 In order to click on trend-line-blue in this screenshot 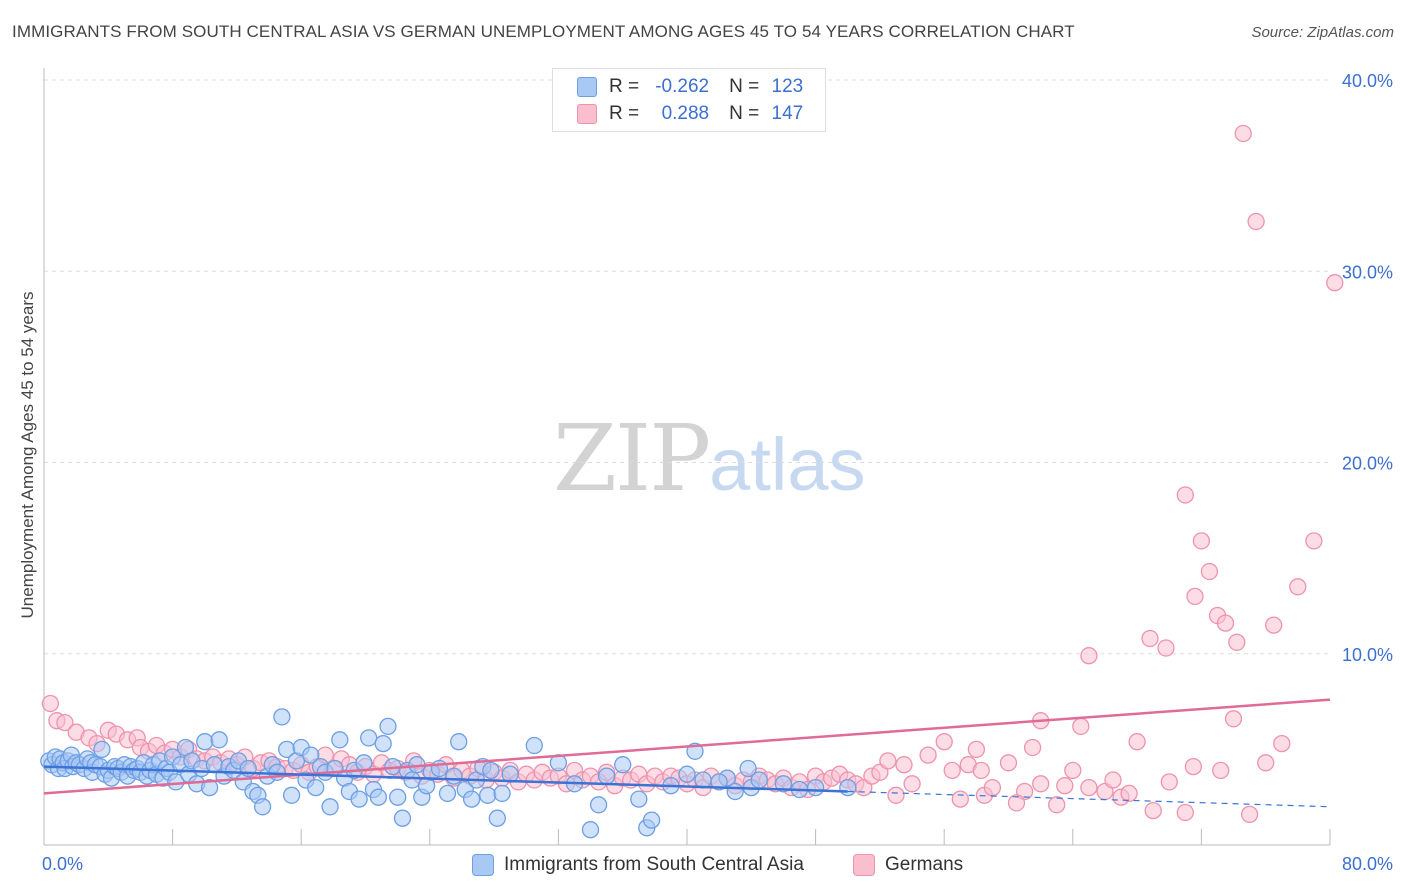, I will do `click(445, 779)`.